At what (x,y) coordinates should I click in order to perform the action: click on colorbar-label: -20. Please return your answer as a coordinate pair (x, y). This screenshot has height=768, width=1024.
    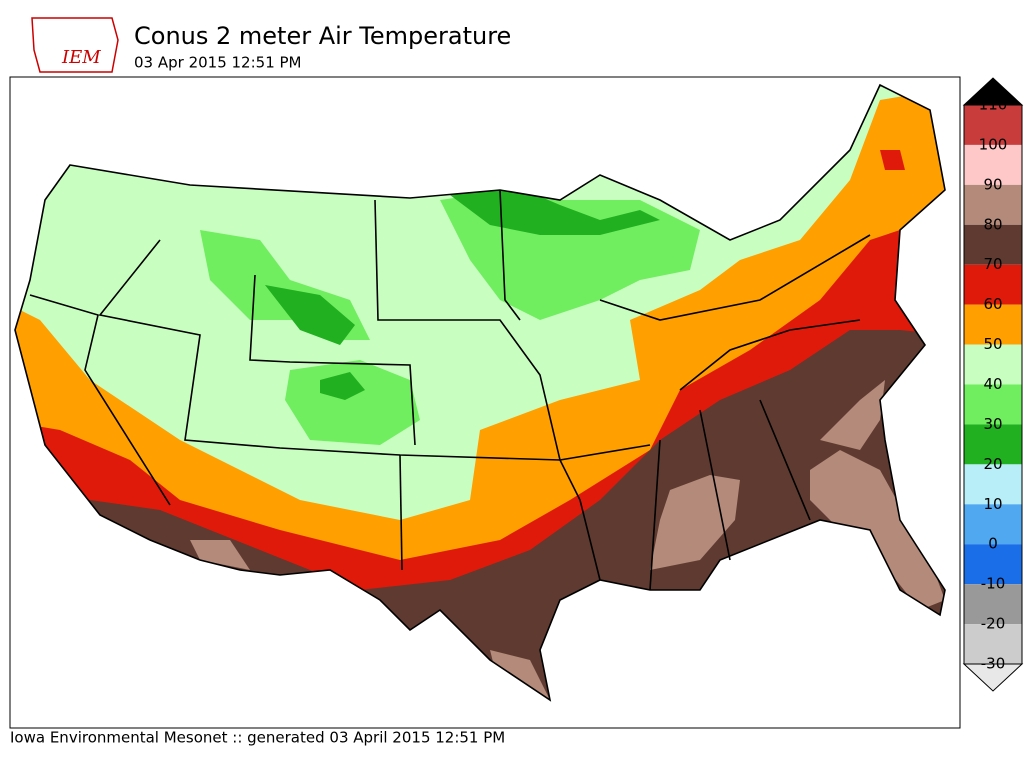
    Looking at the image, I should click on (993, 624).